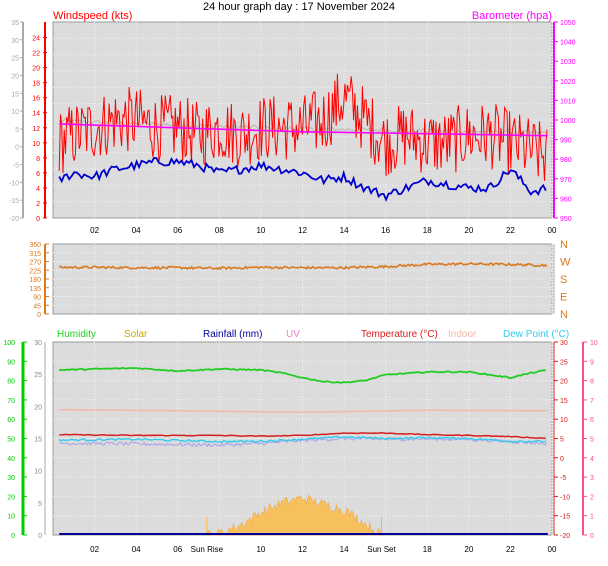 This screenshot has height=566, width=608. I want to click on wind-x-tick-label: 16, so click(385, 230).